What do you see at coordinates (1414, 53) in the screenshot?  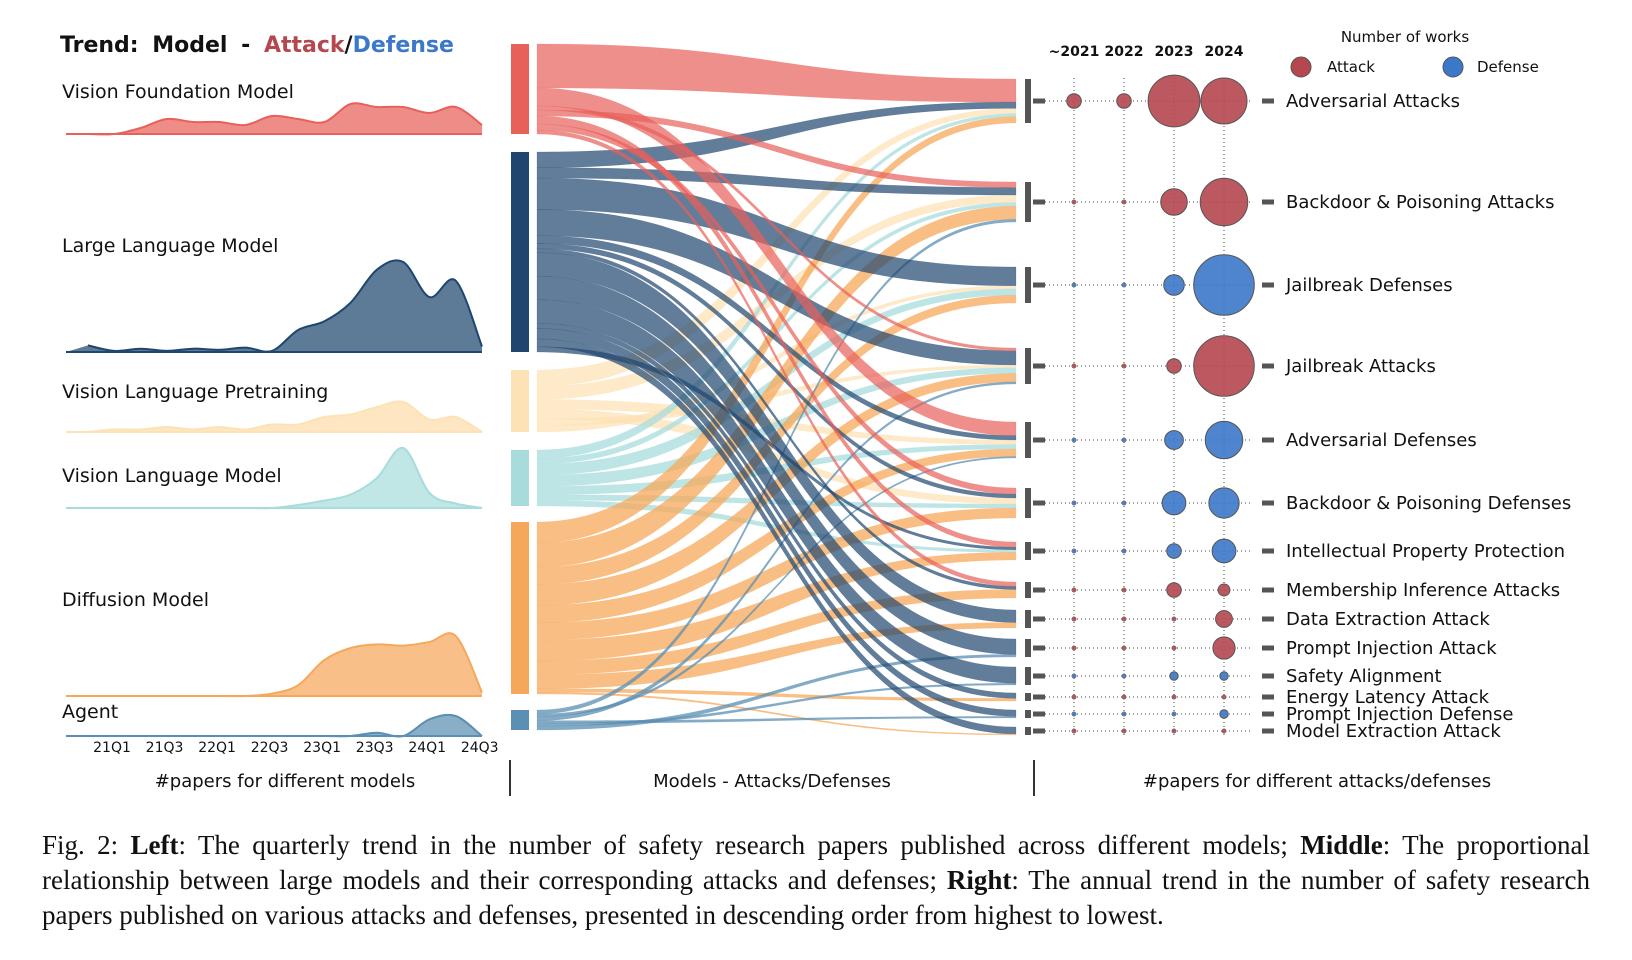 I see `bubble-legend: Number of works Attack Defense` at bounding box center [1414, 53].